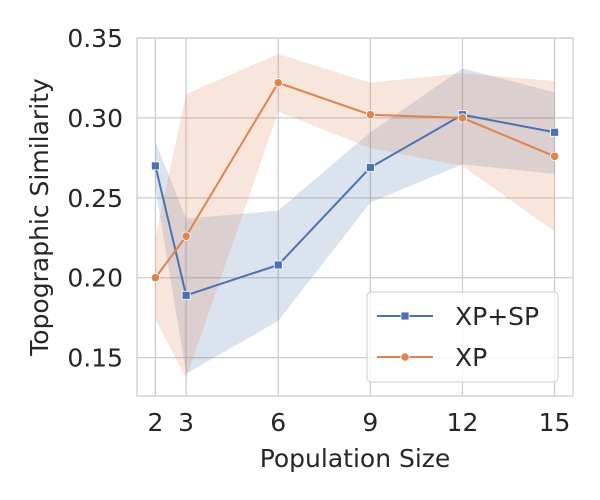 This screenshot has height=500, width=600. What do you see at coordinates (155, 422) in the screenshot?
I see `x-tick-label: 2` at bounding box center [155, 422].